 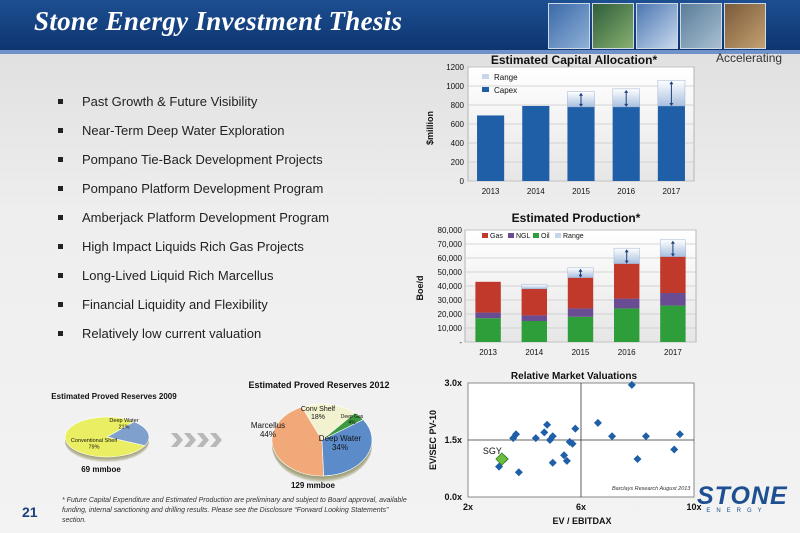 What do you see at coordinates (506, 77) in the screenshot?
I see `legend-range-label: Range` at bounding box center [506, 77].